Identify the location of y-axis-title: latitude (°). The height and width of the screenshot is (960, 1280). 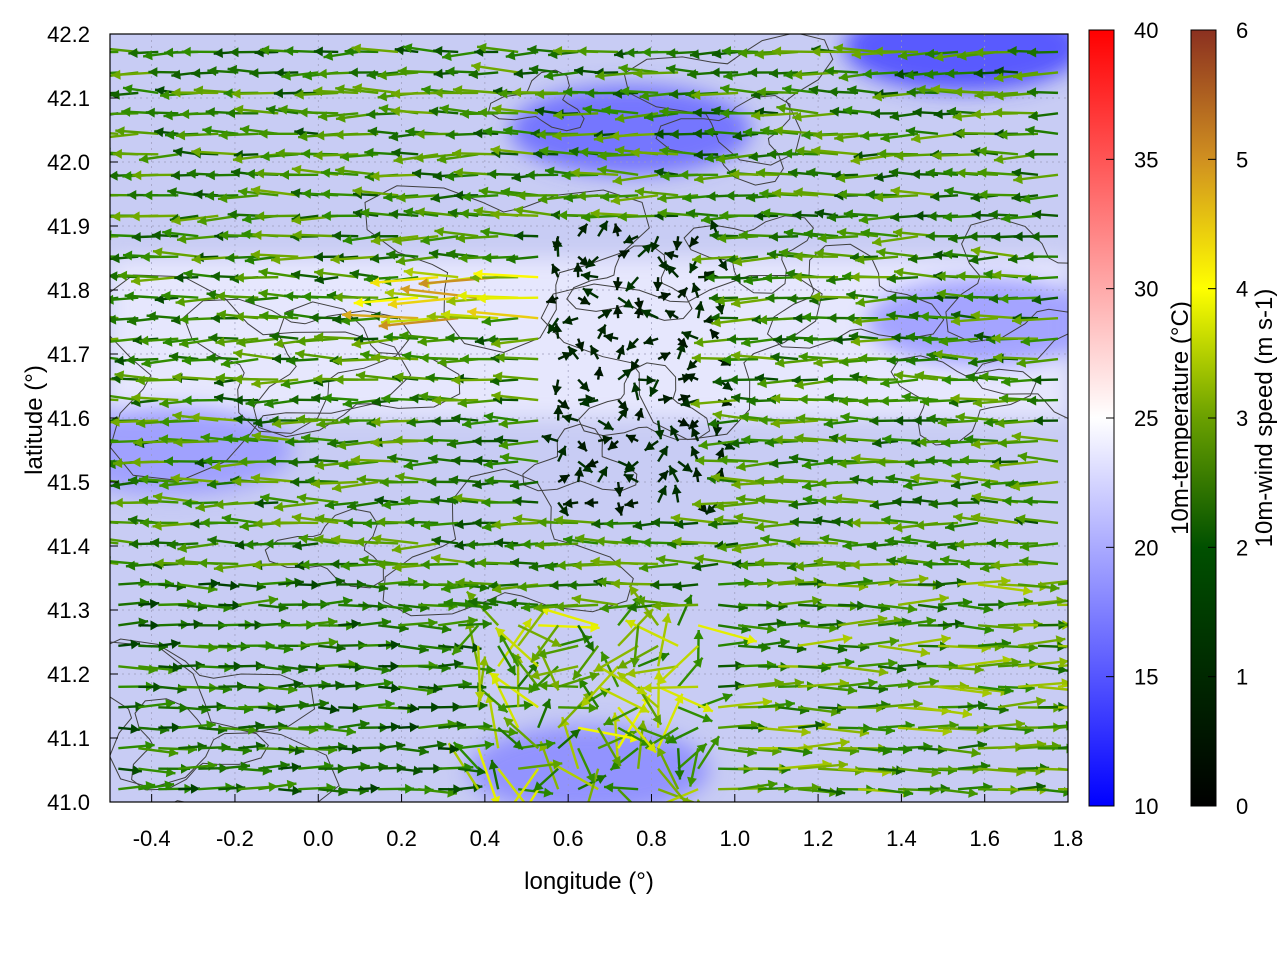
(34, 420).